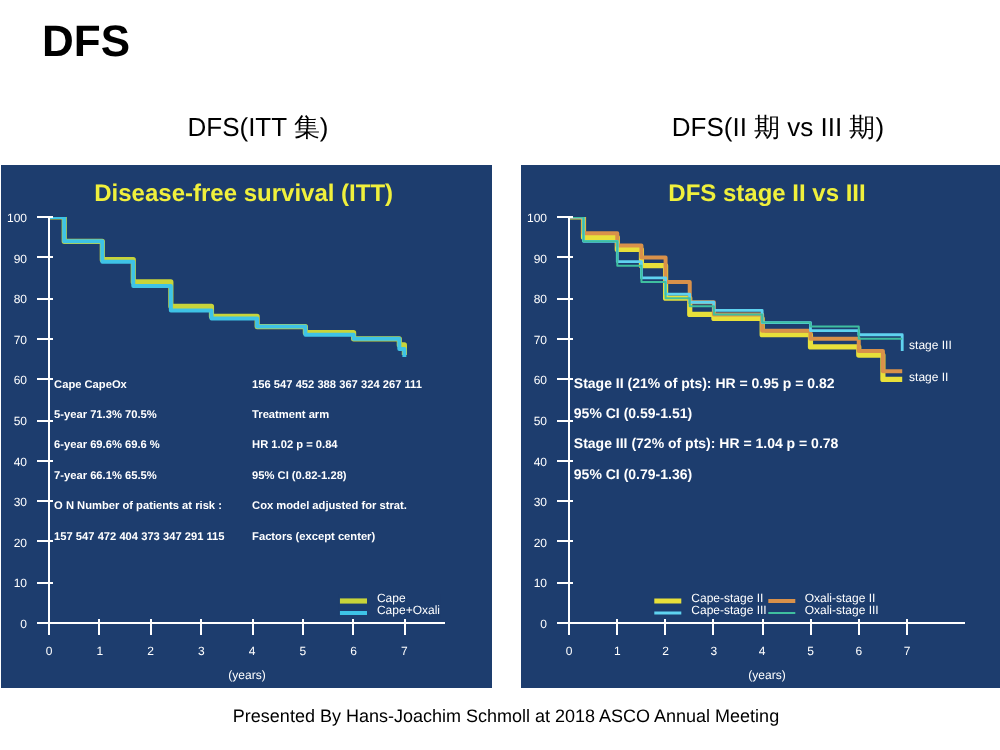  What do you see at coordinates (506, 717) in the screenshot?
I see `text: Presented By Hans-Joachim Schmoll at 2018 ASCO Annual Meeting` at bounding box center [506, 717].